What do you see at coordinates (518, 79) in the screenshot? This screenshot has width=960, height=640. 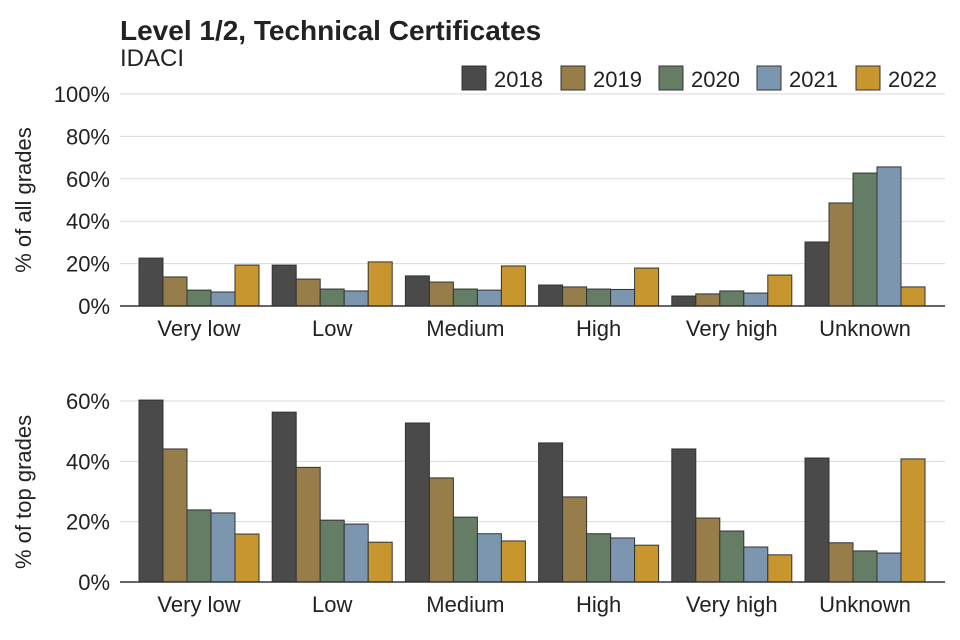 I see `legend-label-2018: 2018` at bounding box center [518, 79].